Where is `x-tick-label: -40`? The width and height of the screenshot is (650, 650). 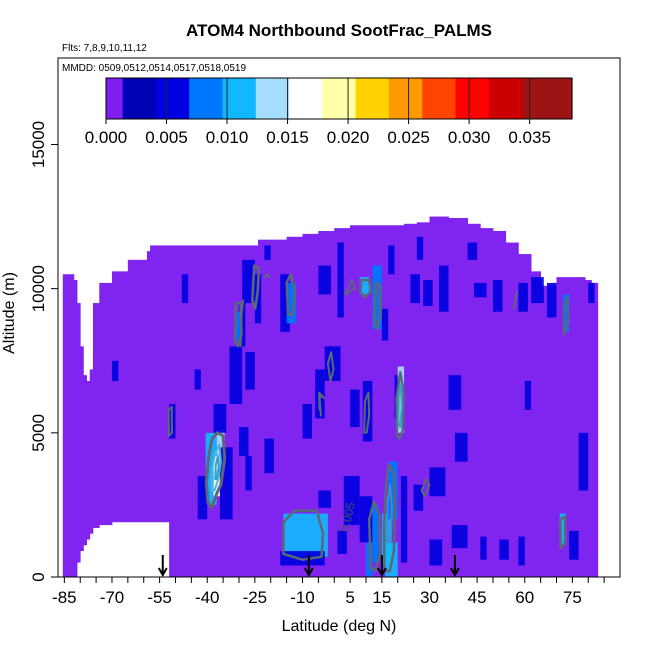
x-tick-label: -40 is located at coordinates (207, 597).